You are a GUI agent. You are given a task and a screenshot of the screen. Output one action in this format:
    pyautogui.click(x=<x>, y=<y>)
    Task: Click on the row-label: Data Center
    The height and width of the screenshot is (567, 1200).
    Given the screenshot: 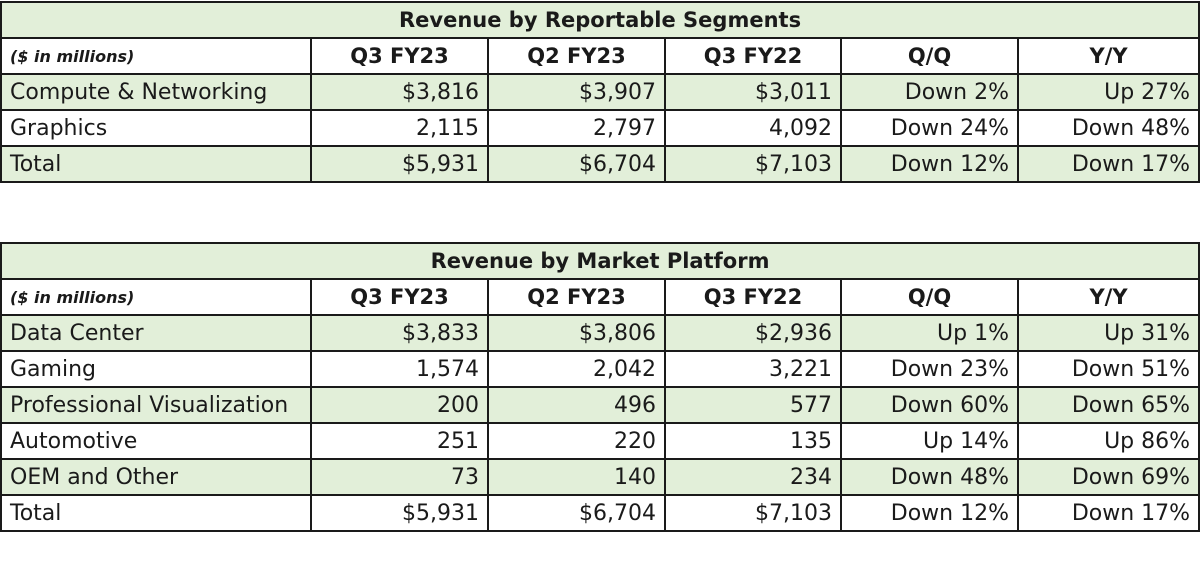 What is the action you would take?
    pyautogui.click(x=156, y=333)
    